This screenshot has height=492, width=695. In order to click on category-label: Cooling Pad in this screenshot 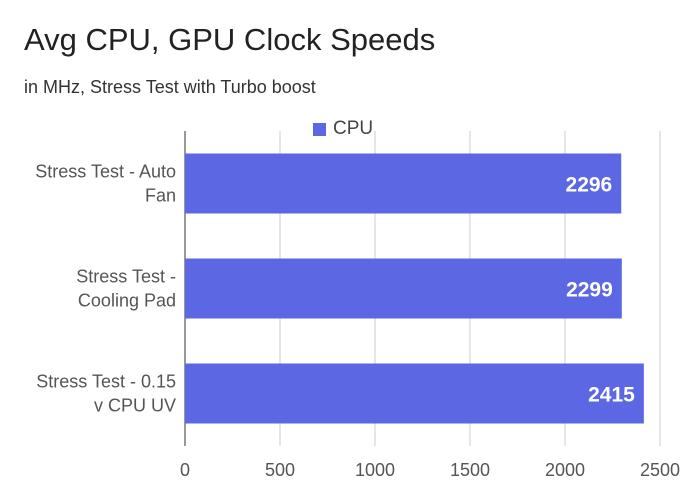, I will do `click(127, 301)`.